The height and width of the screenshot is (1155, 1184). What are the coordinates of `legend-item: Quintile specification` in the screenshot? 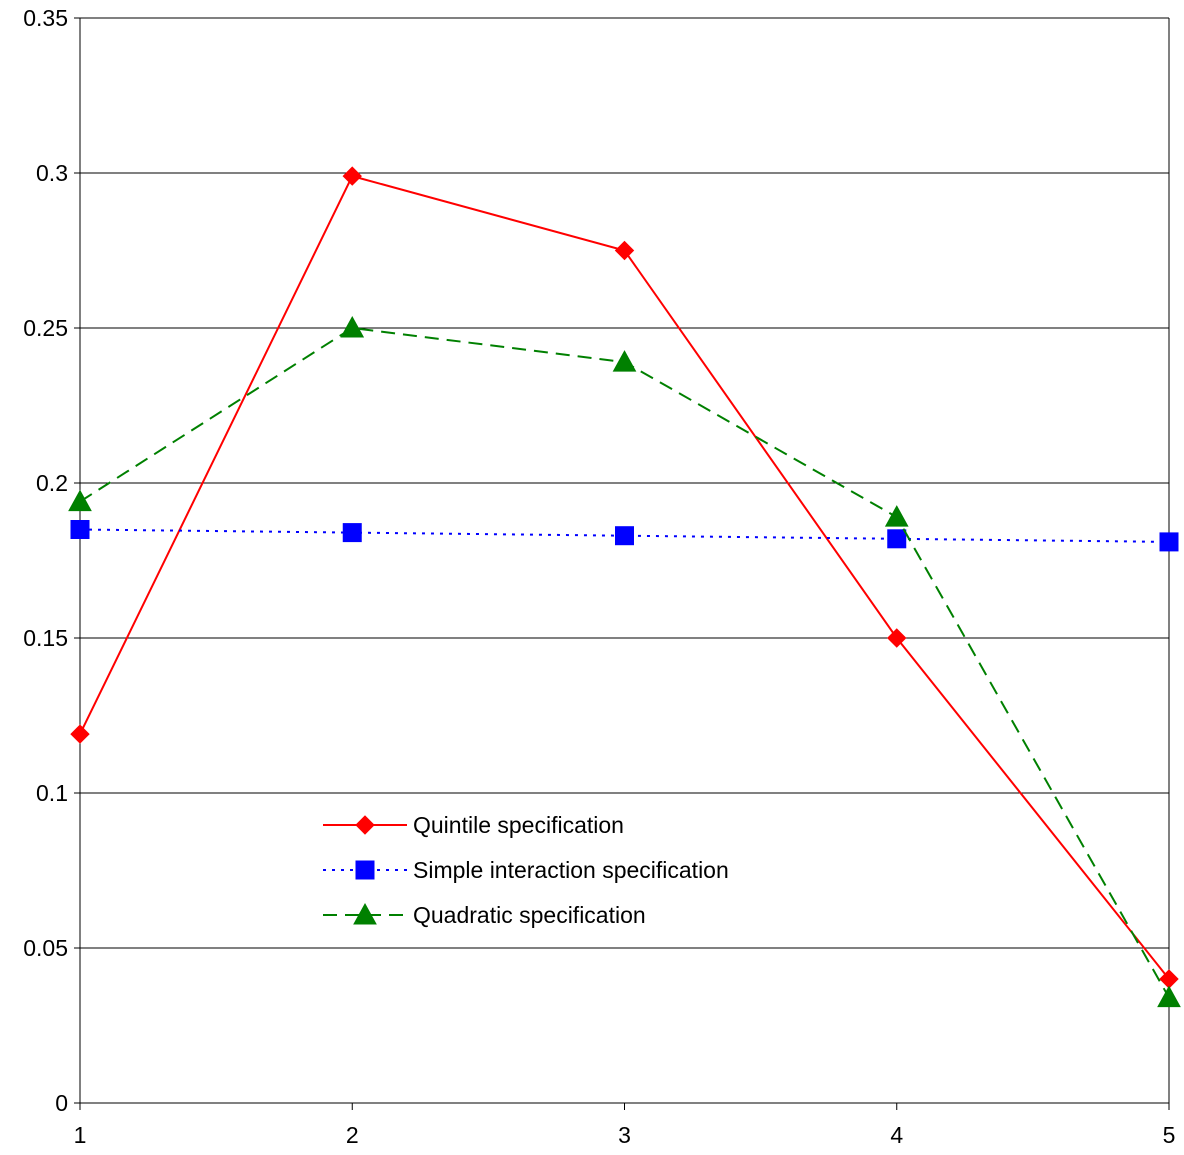 It's located at (473, 825).